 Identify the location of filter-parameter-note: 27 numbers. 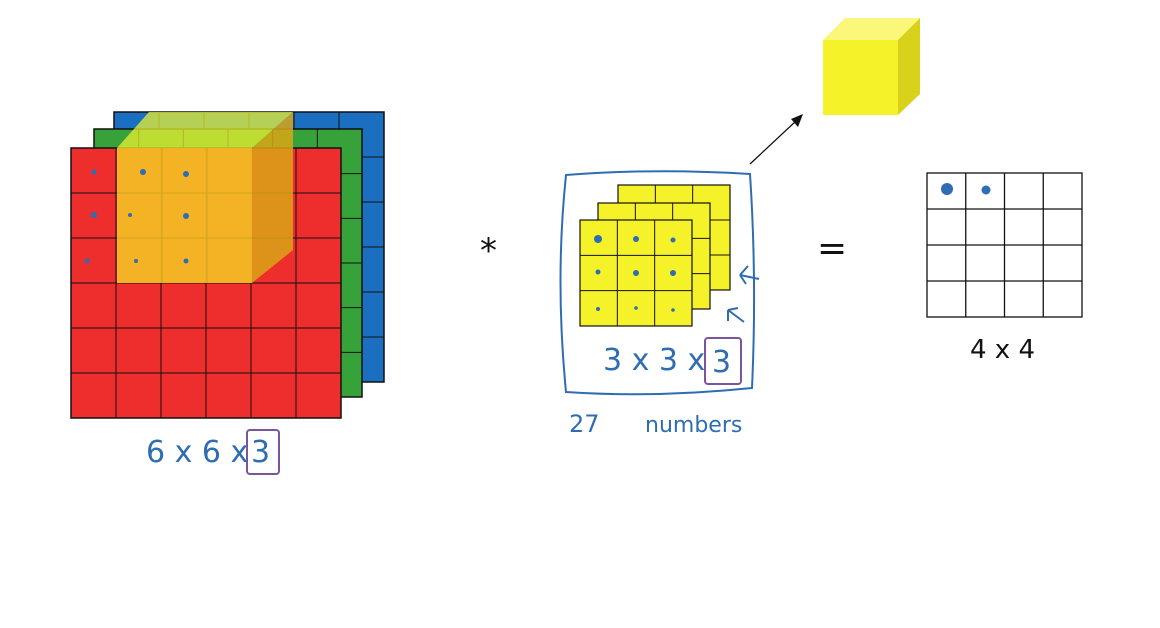
(655, 424).